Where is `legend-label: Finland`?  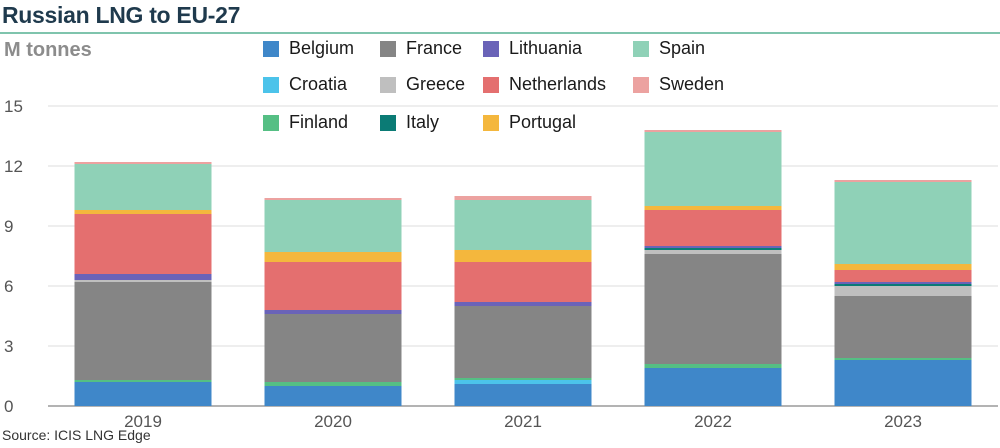 legend-label: Finland is located at coordinates (319, 122).